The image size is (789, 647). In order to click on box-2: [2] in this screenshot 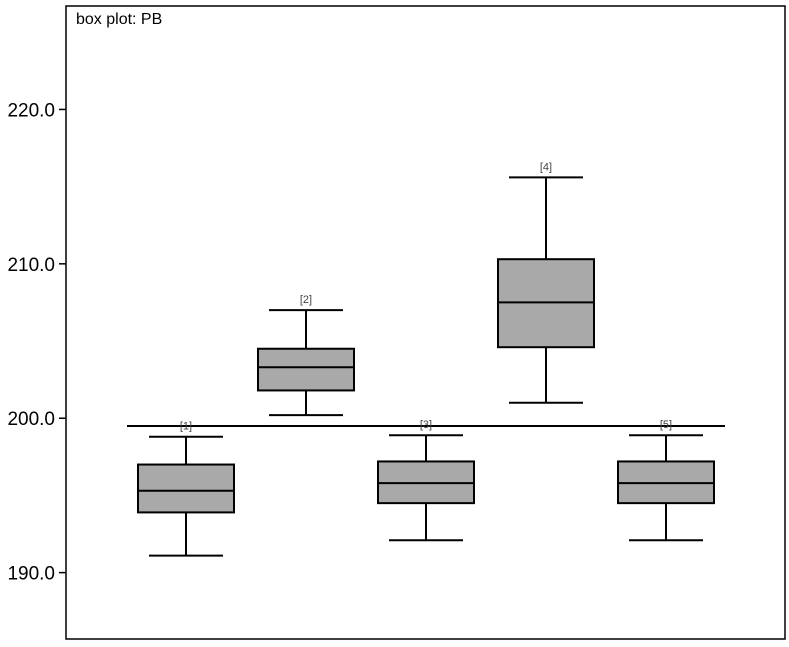, I will do `click(306, 355)`.